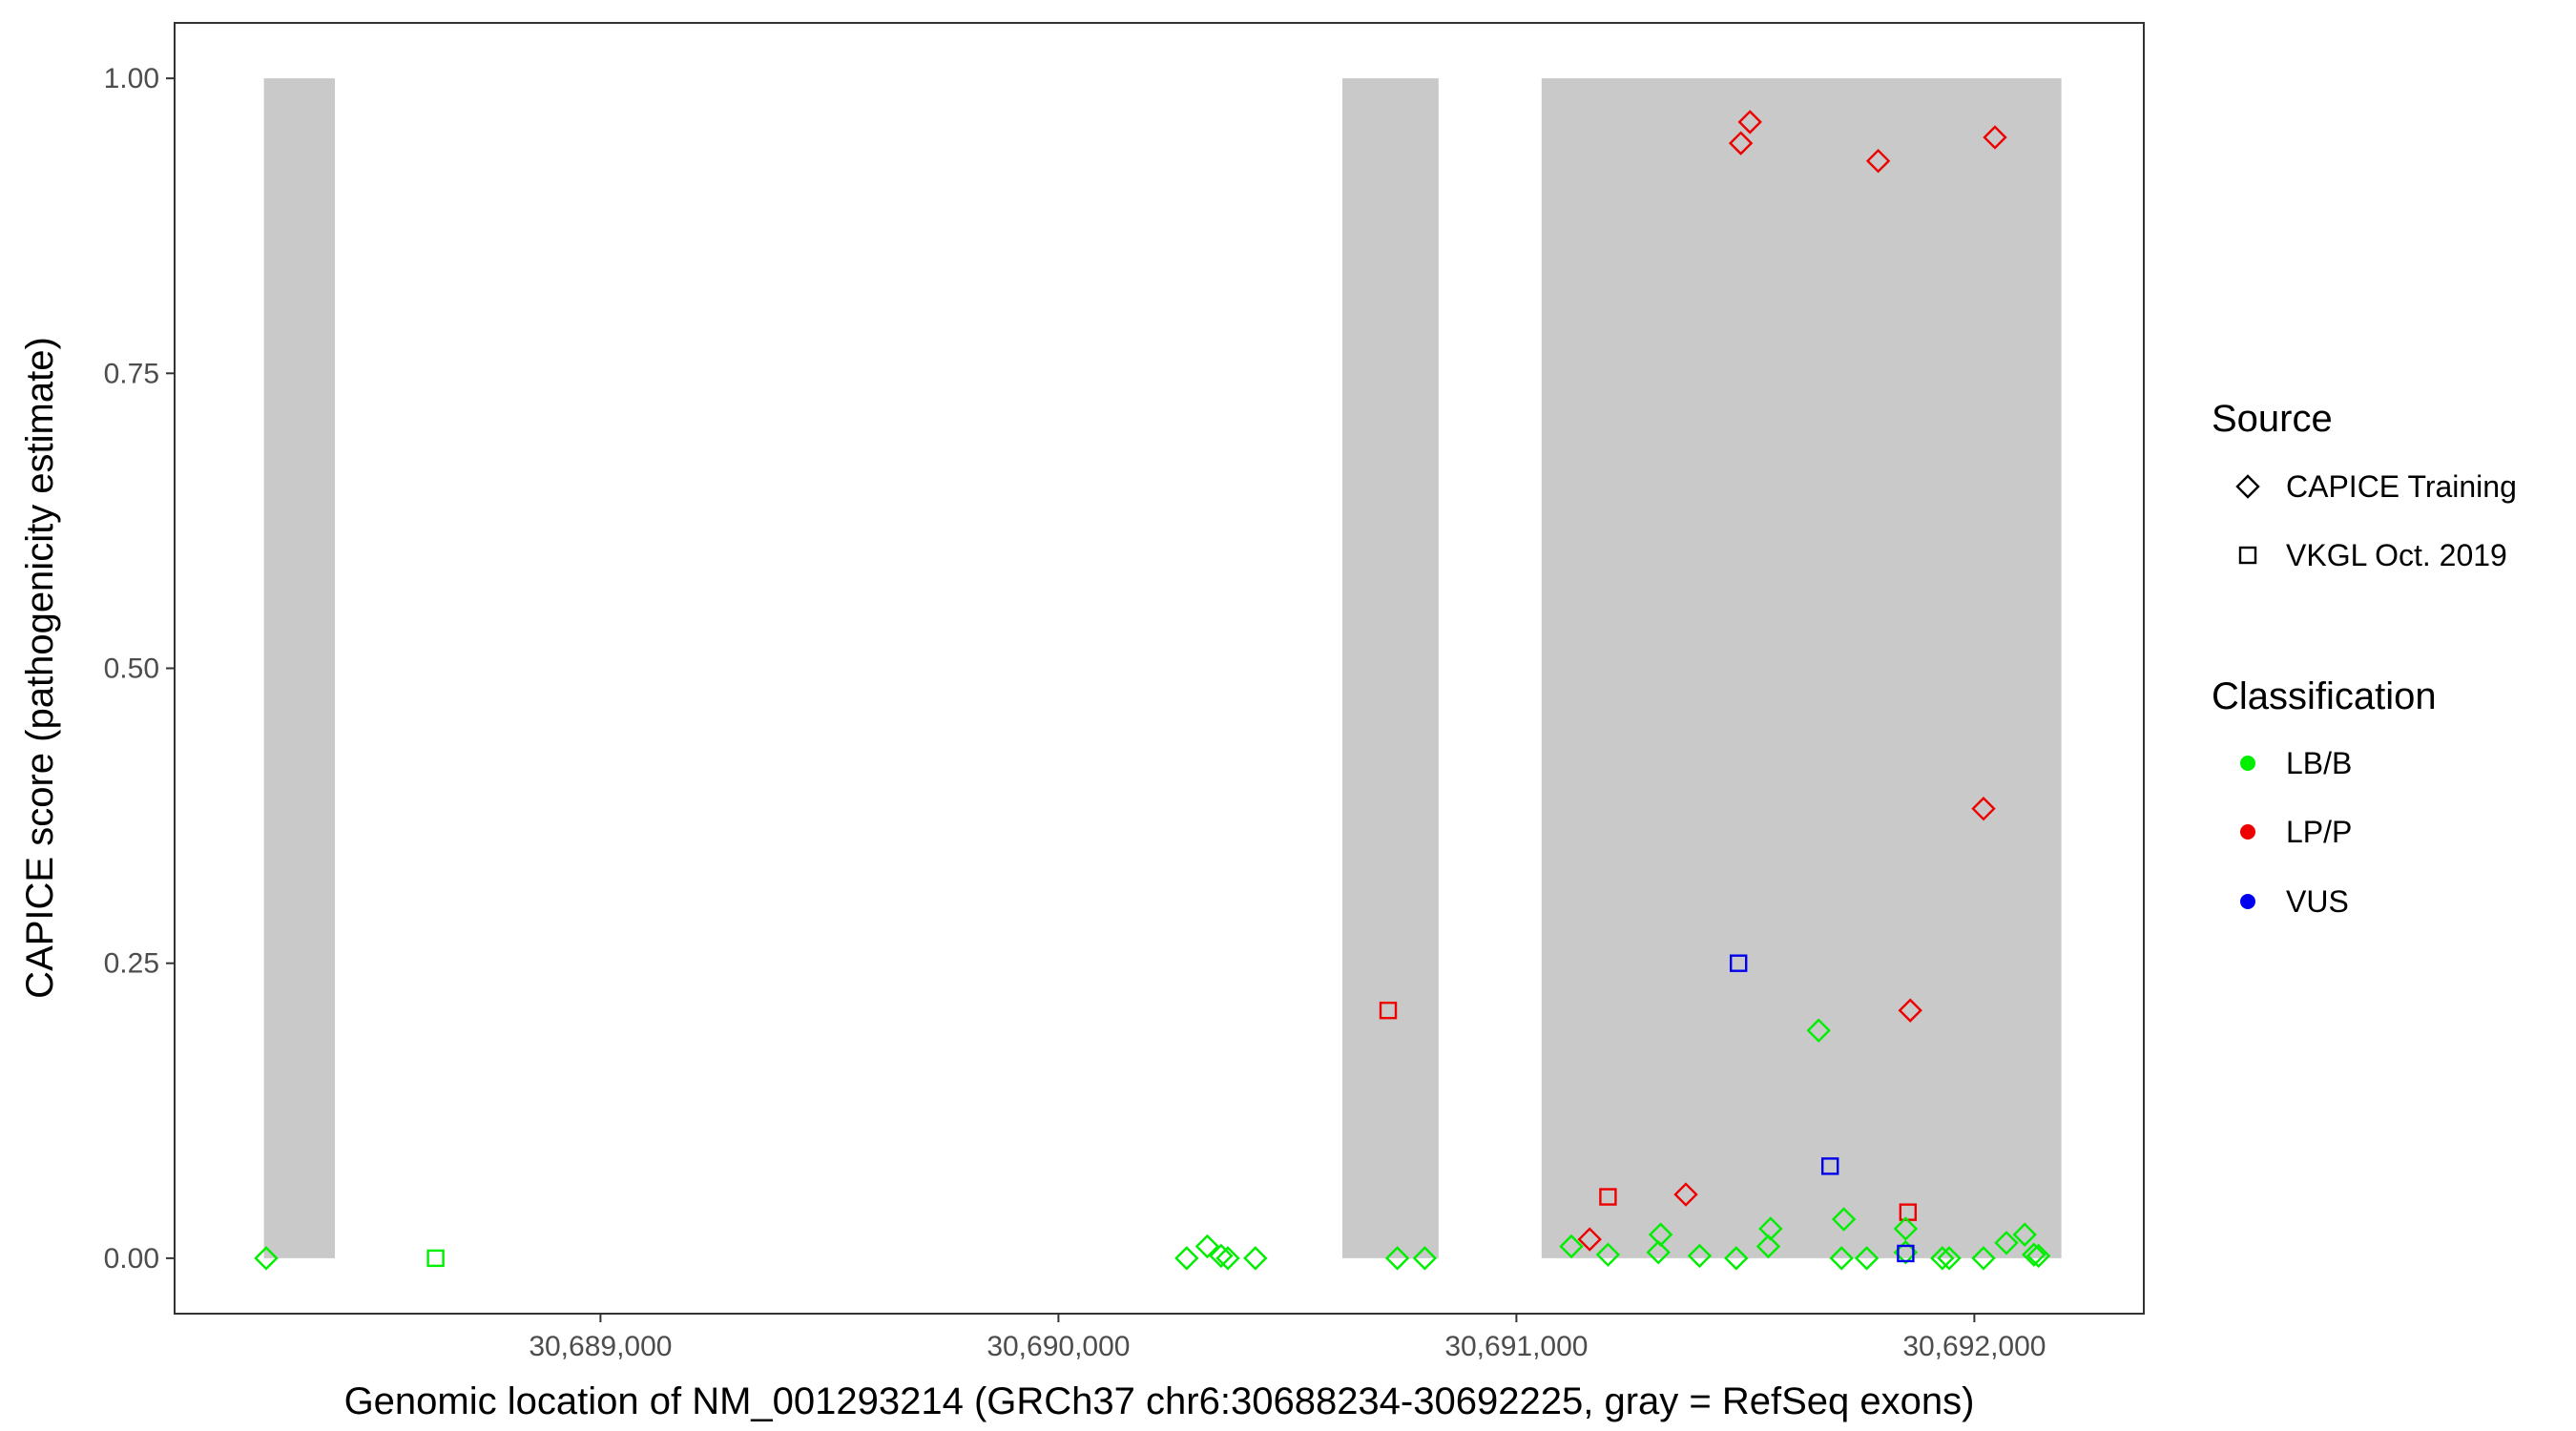 This screenshot has width=2576, height=1431. What do you see at coordinates (131, 373) in the screenshot?
I see `y-tick-label: 0.75` at bounding box center [131, 373].